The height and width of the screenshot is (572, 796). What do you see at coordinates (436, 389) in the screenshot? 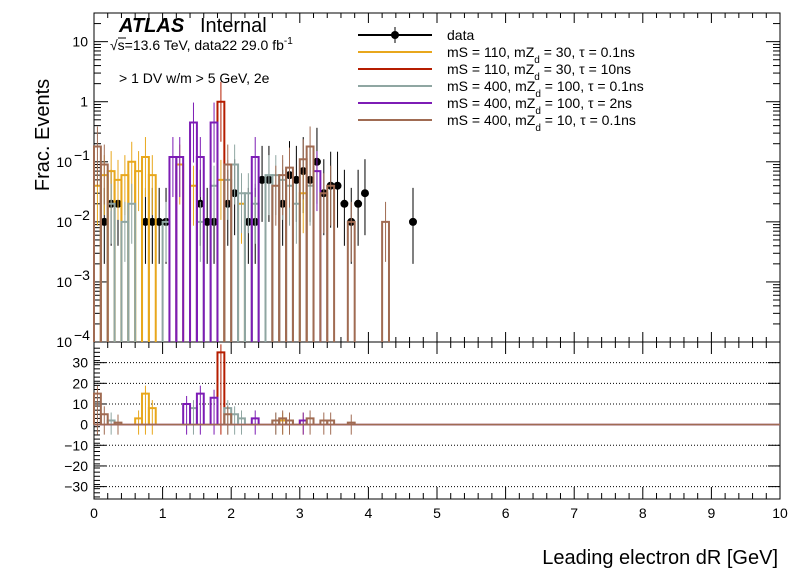
I see `ratio-series-group` at bounding box center [436, 389].